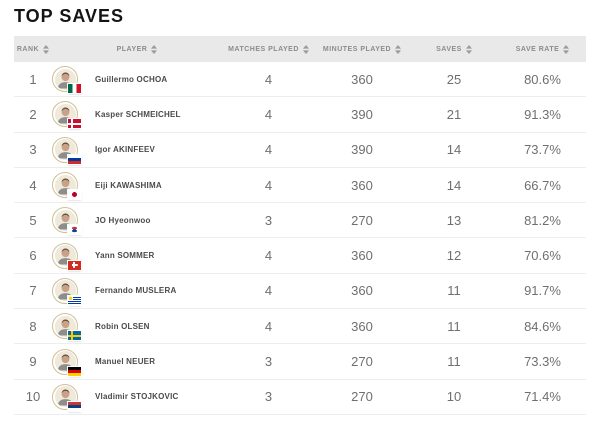 This screenshot has width=600, height=426. What do you see at coordinates (542, 397) in the screenshot?
I see `save-rate-value: 71.4%` at bounding box center [542, 397].